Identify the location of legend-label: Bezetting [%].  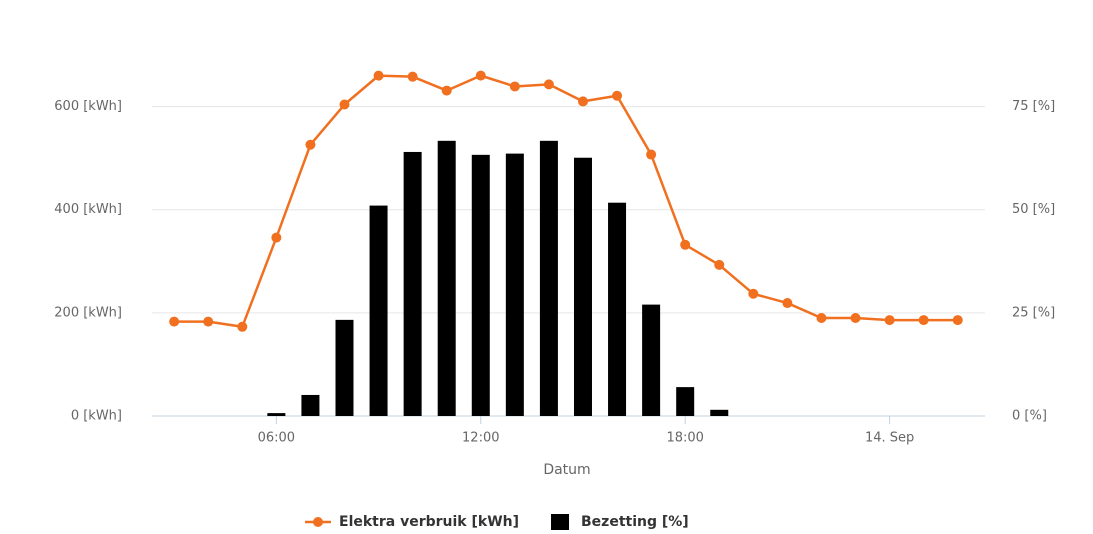
(635, 522).